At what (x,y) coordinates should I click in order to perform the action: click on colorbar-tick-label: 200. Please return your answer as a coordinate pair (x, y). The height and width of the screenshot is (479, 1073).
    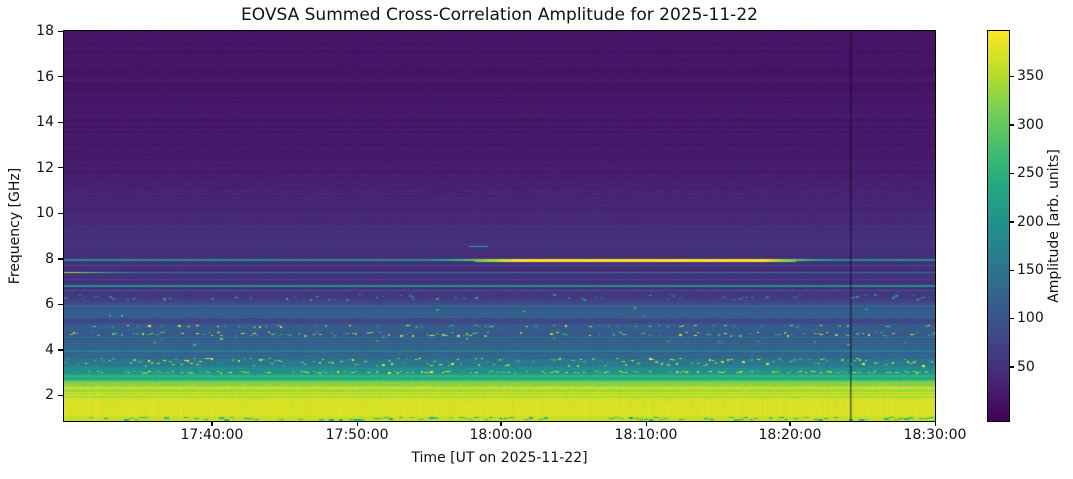
    Looking at the image, I should click on (1030, 221).